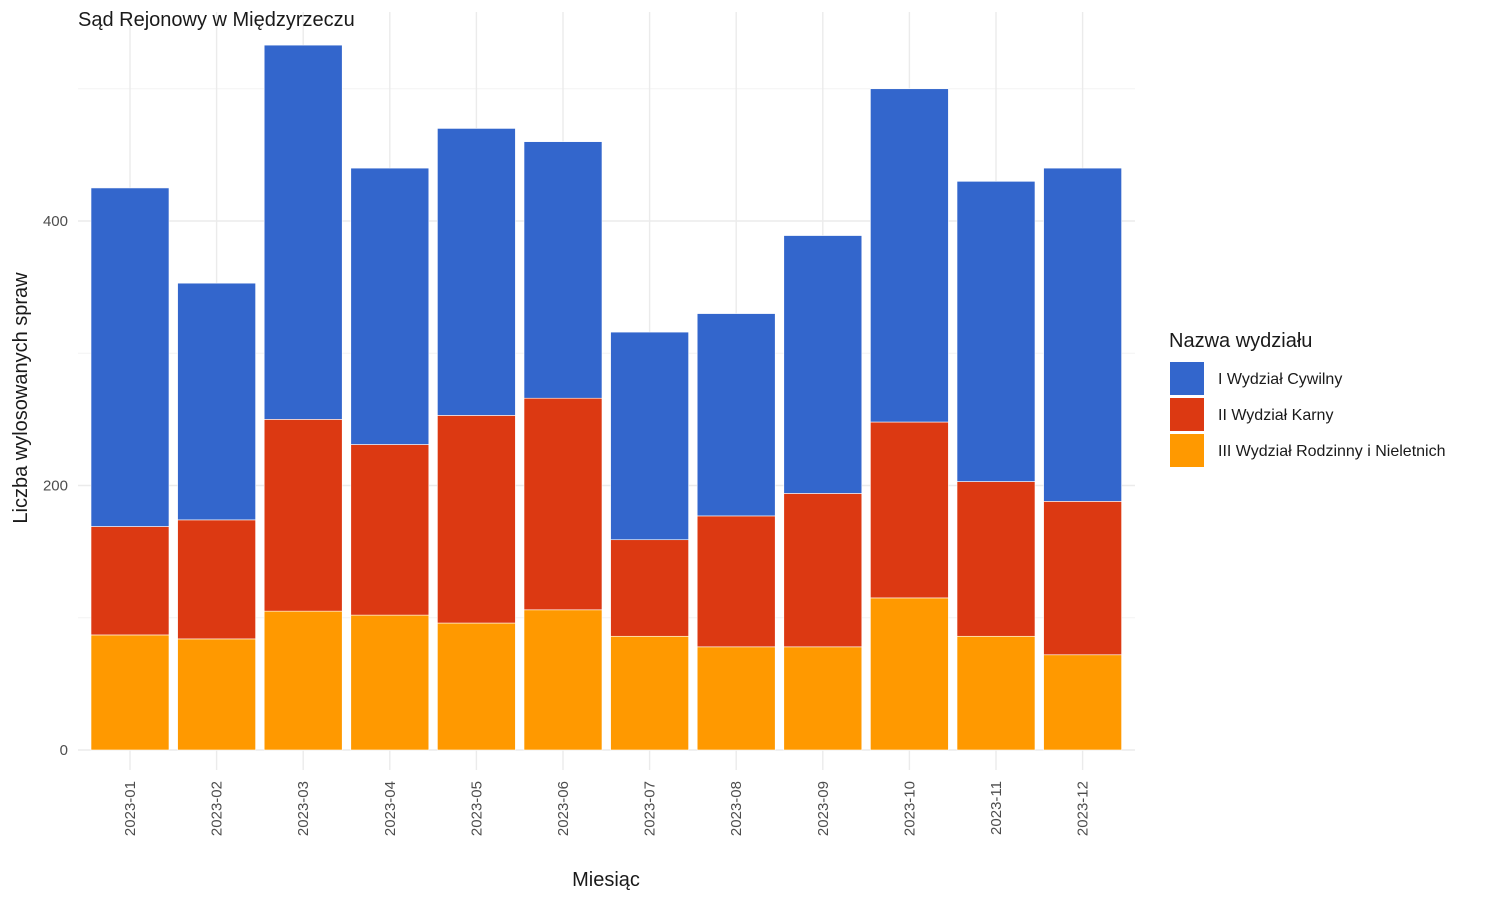  What do you see at coordinates (909, 808) in the screenshot?
I see `x-tick-label: 2023-10` at bounding box center [909, 808].